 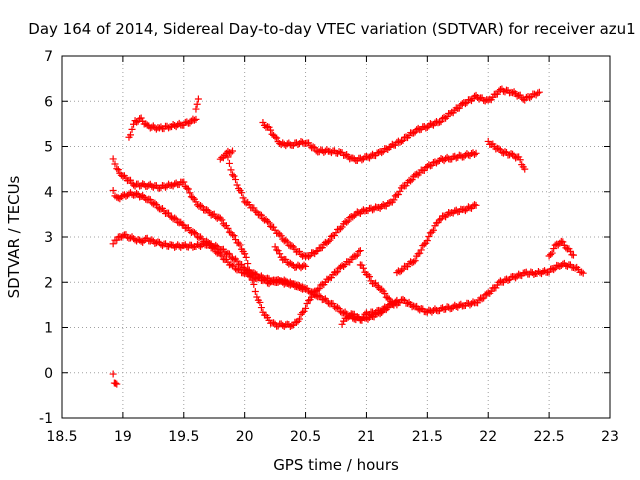 What do you see at coordinates (610, 437) in the screenshot?
I see `x-tick-label: 23` at bounding box center [610, 437].